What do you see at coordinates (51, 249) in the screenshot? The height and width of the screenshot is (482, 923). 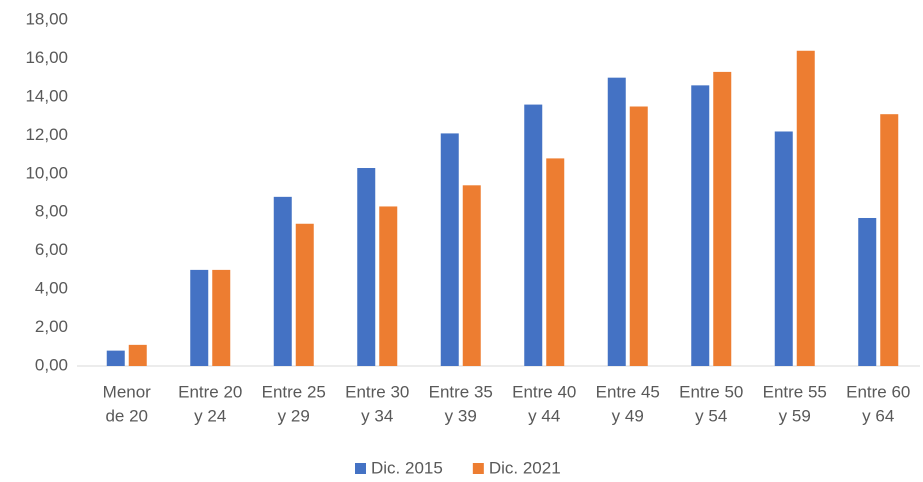 I see `y-tick-label: 6,00` at bounding box center [51, 249].